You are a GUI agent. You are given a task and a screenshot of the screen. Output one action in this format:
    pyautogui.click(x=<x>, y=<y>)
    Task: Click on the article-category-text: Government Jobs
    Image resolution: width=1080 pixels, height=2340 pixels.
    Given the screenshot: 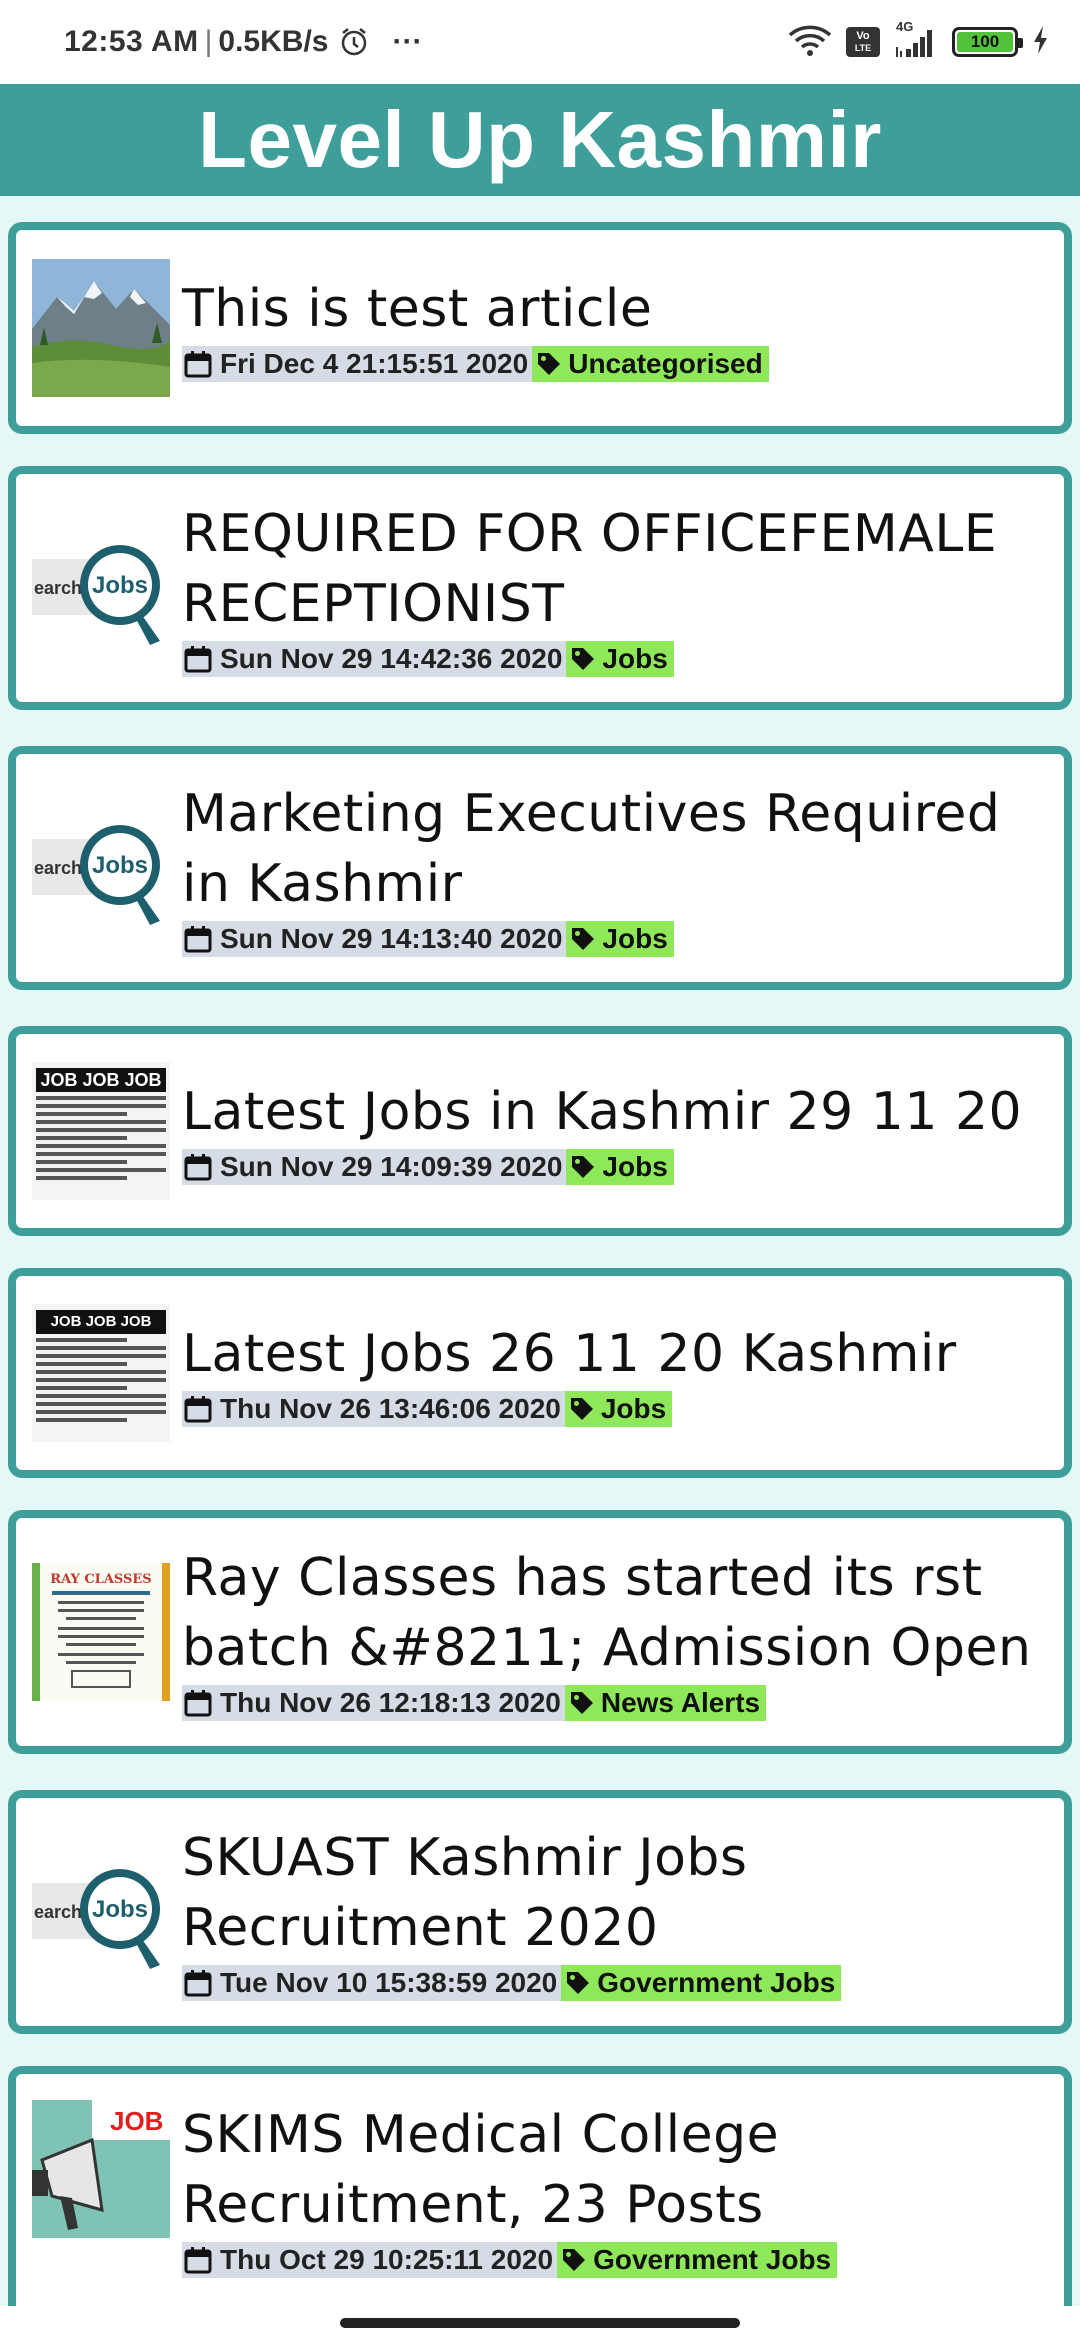 What is the action you would take?
    pyautogui.click(x=712, y=2259)
    